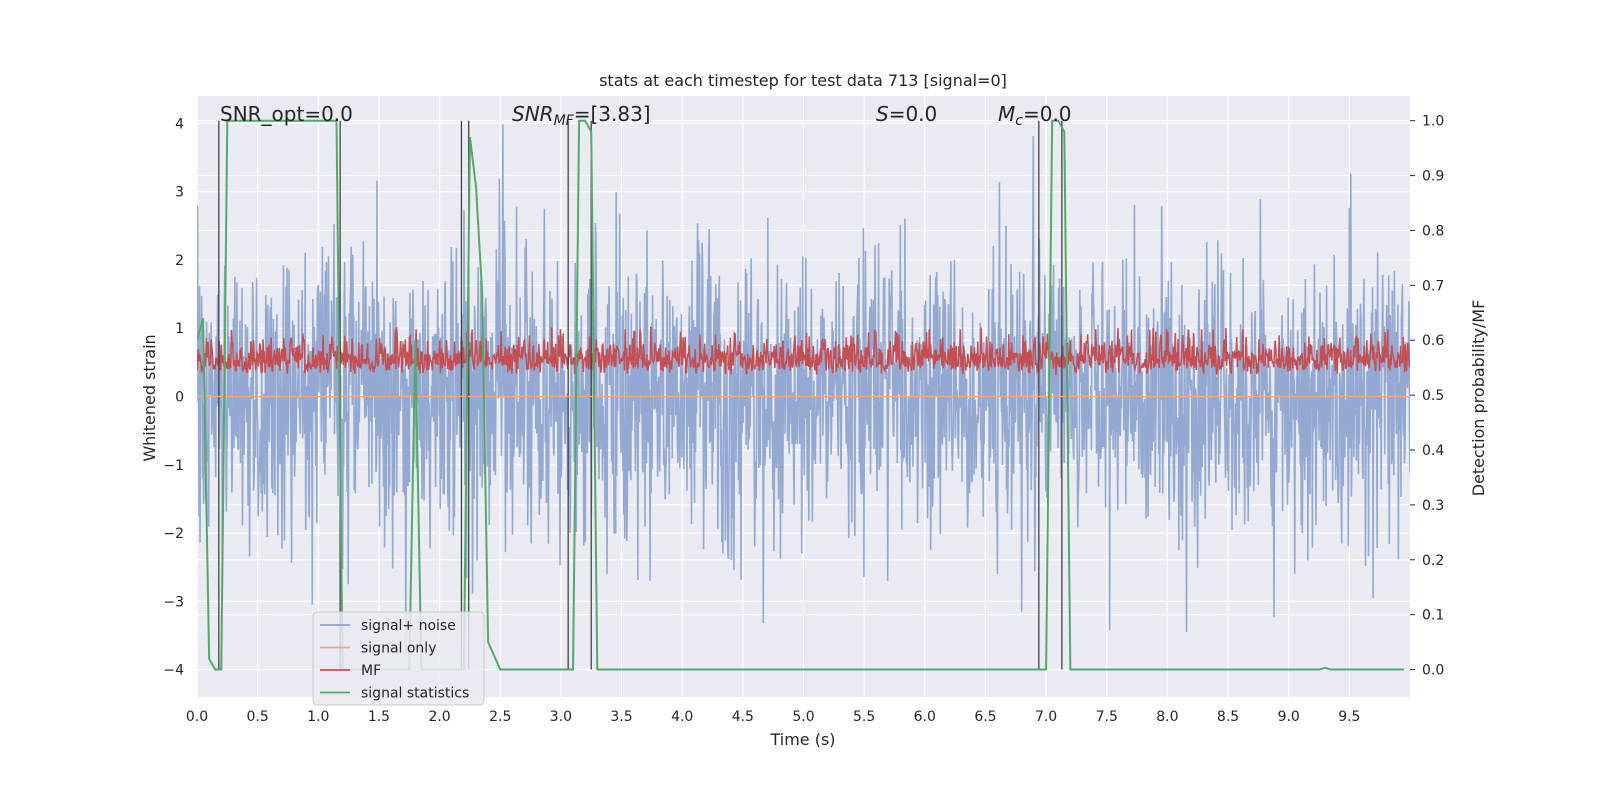 The width and height of the screenshot is (1600, 800). What do you see at coordinates (197, 717) in the screenshot?
I see `x-tick-label: 0.0` at bounding box center [197, 717].